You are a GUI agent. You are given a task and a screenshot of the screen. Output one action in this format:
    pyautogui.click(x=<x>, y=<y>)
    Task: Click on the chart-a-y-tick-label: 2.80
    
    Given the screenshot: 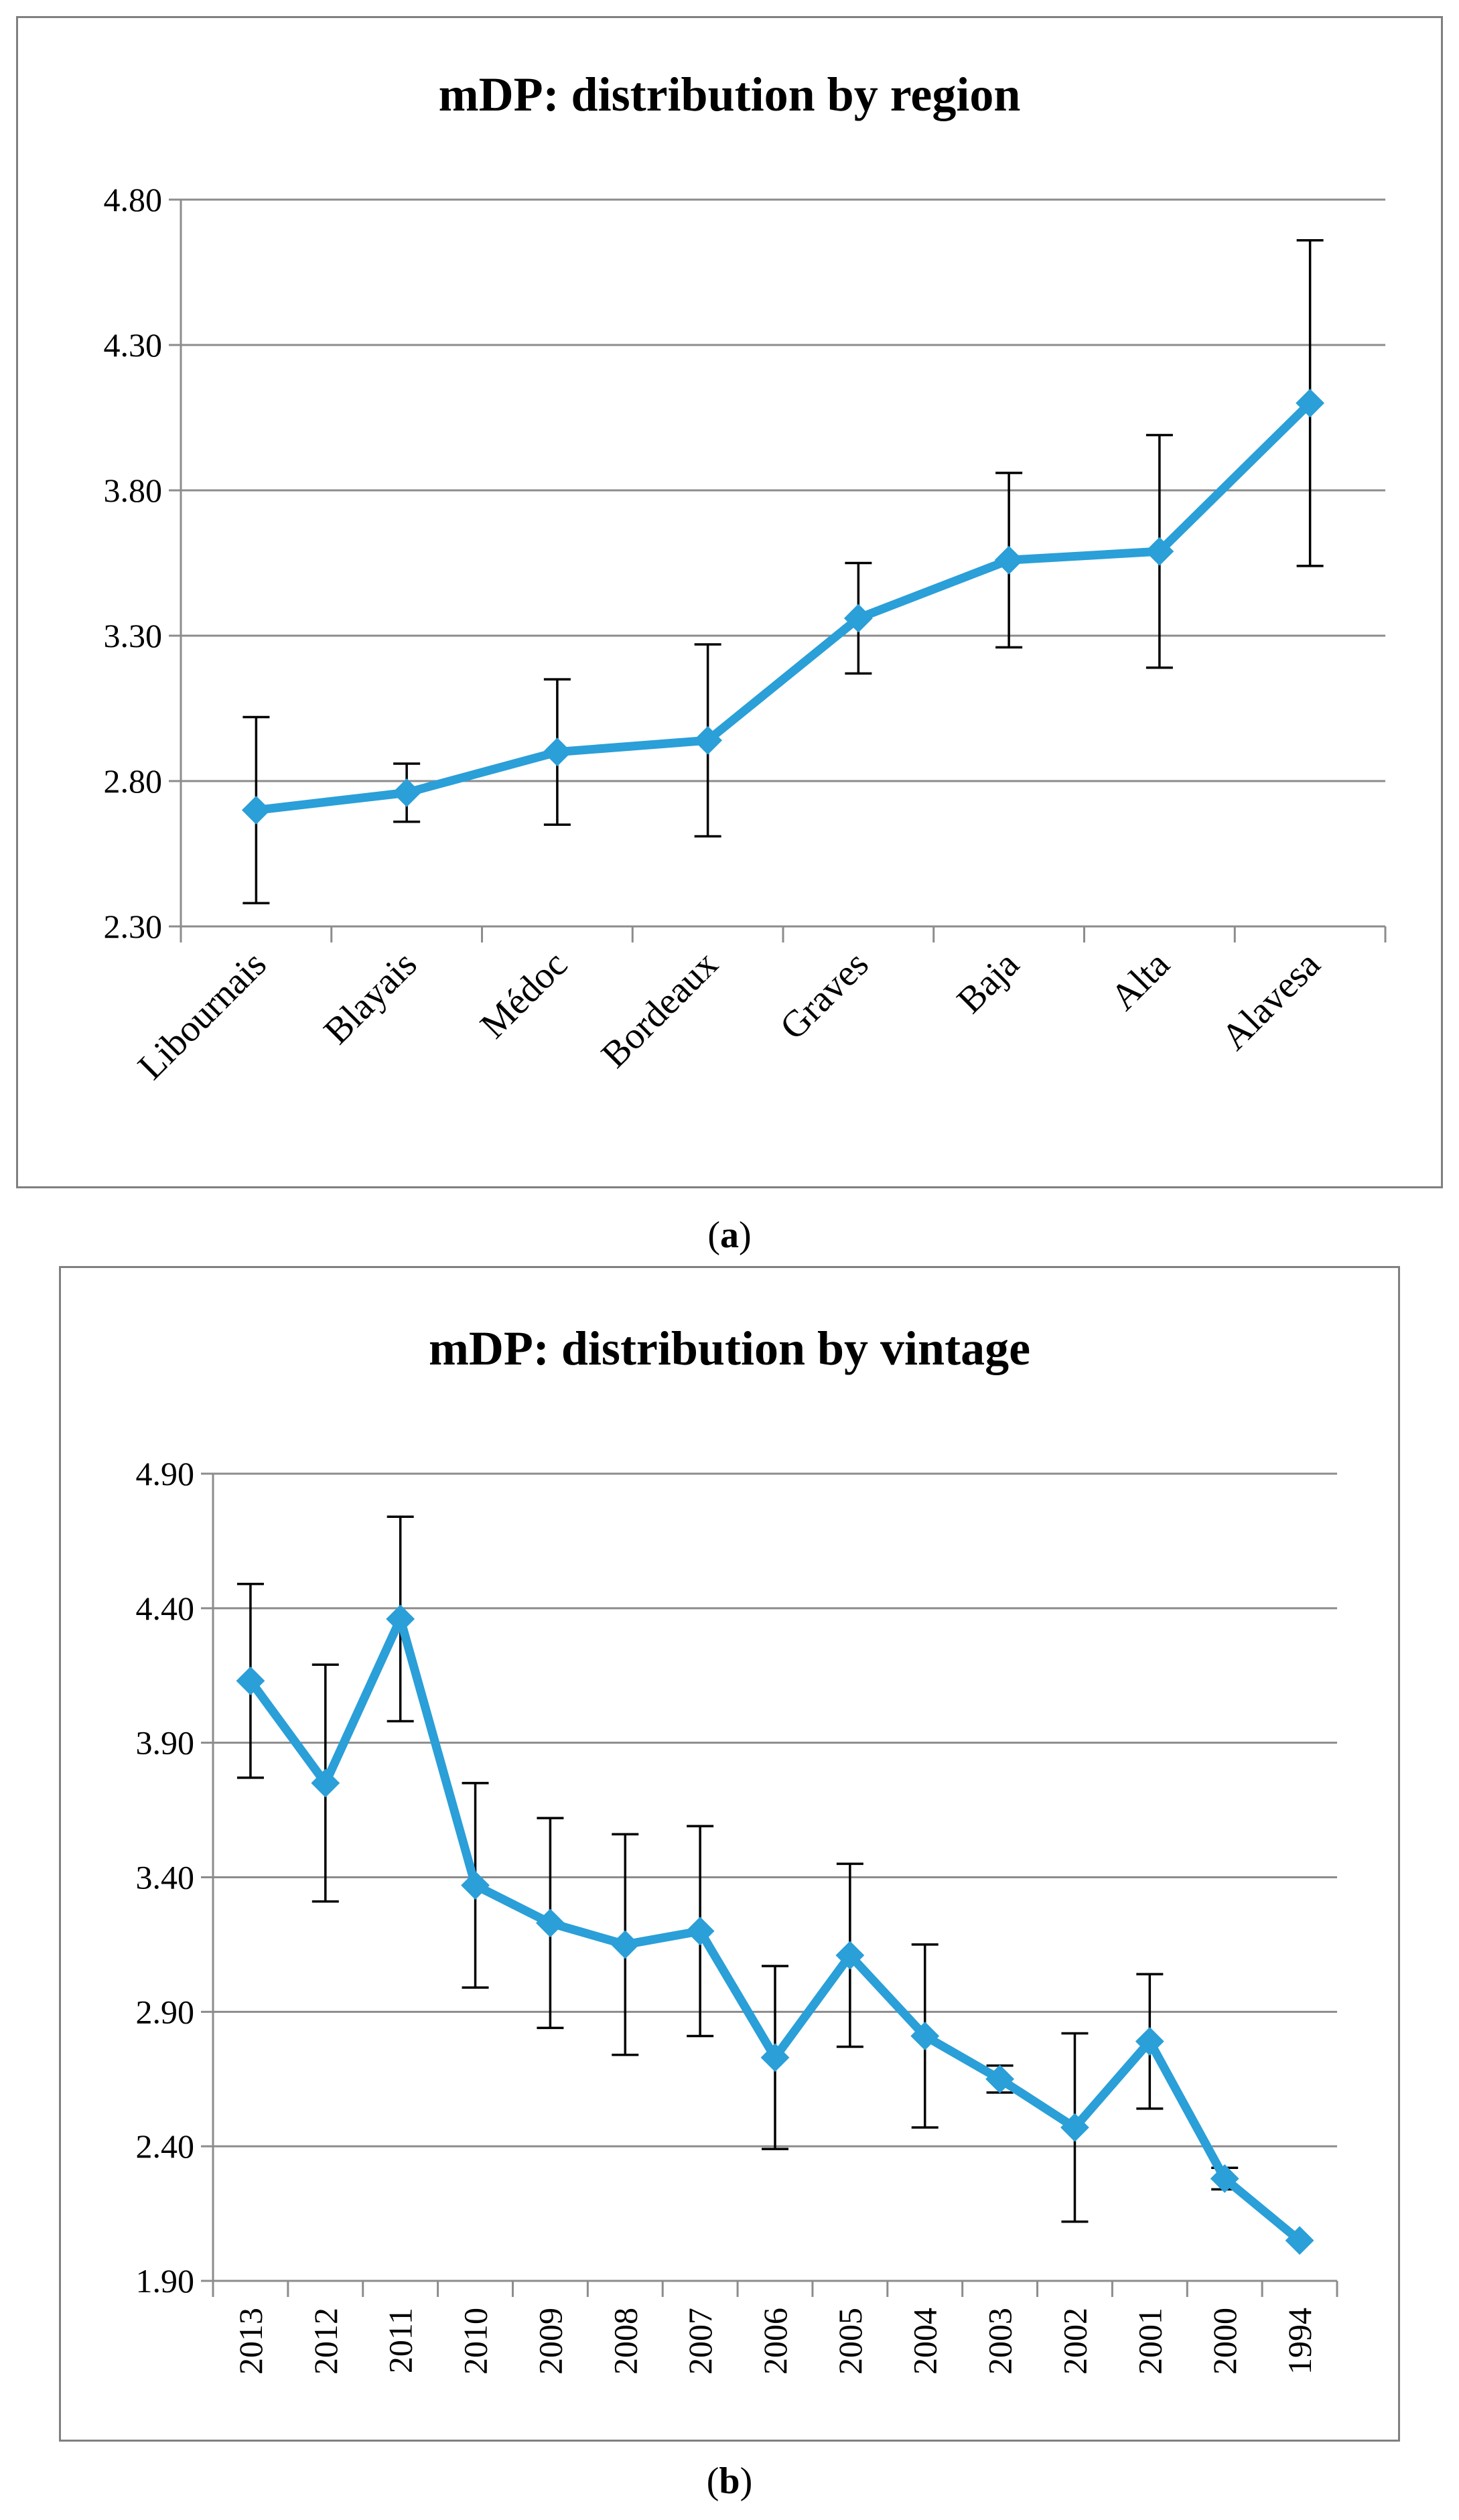 What is the action you would take?
    pyautogui.click(x=133, y=781)
    